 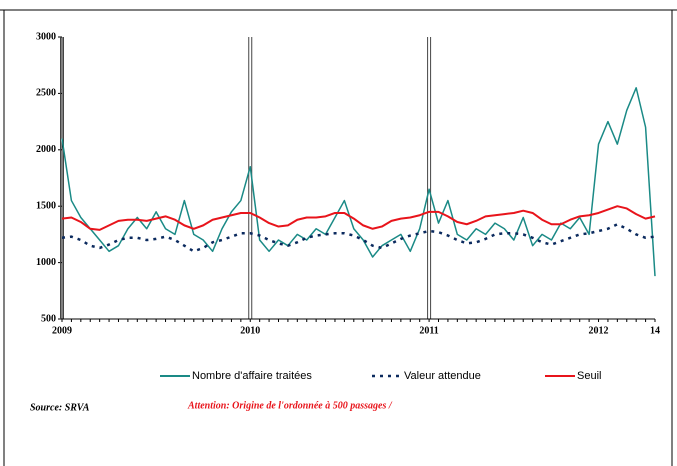 What do you see at coordinates (62, 330) in the screenshot?
I see `x-tick-label: 2009` at bounding box center [62, 330].